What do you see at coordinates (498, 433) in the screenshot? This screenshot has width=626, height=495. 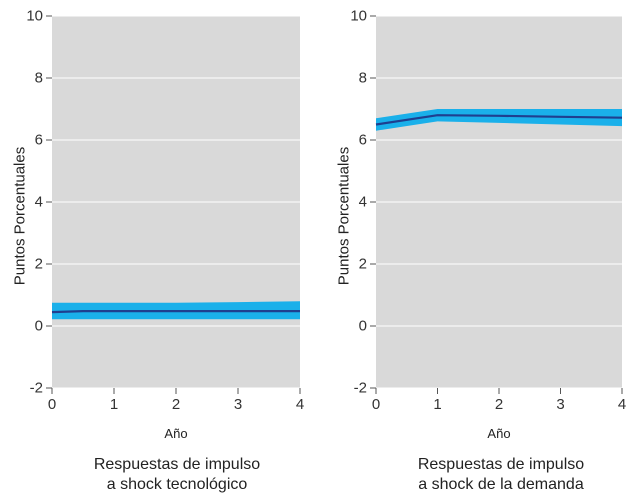 I see `right-x-axis-label: Año` at bounding box center [498, 433].